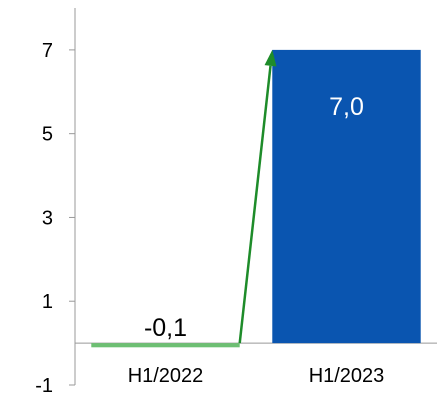 Image resolution: width=439 pixels, height=394 pixels. What do you see at coordinates (47, 135) in the screenshot?
I see `y-tick-label: 5` at bounding box center [47, 135].